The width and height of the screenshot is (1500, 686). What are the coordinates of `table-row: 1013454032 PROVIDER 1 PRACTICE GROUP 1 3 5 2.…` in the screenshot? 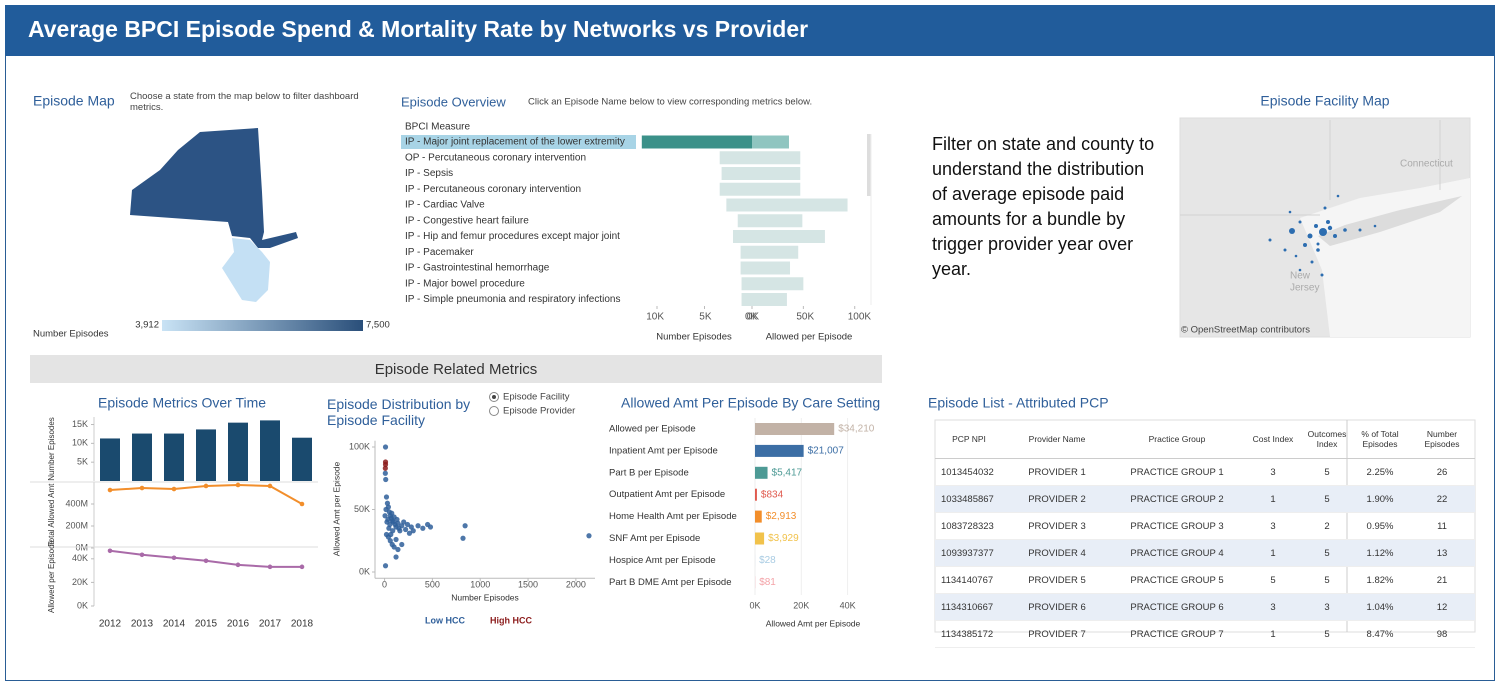 It's located at (1205, 472).